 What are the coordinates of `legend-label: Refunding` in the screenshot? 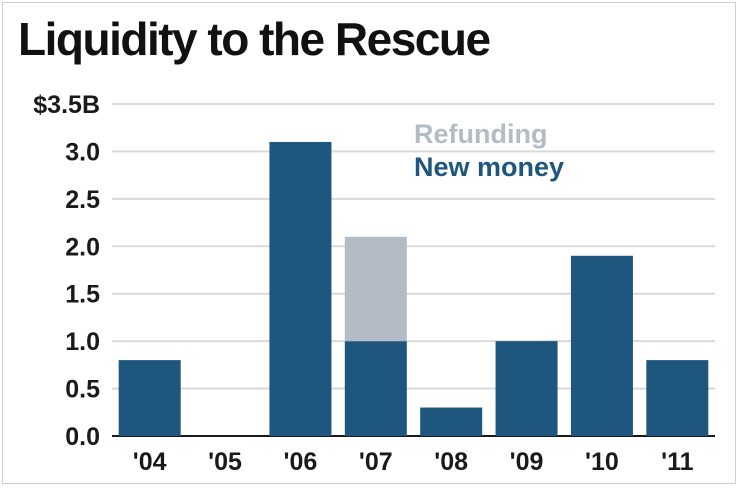 It's located at (480, 134).